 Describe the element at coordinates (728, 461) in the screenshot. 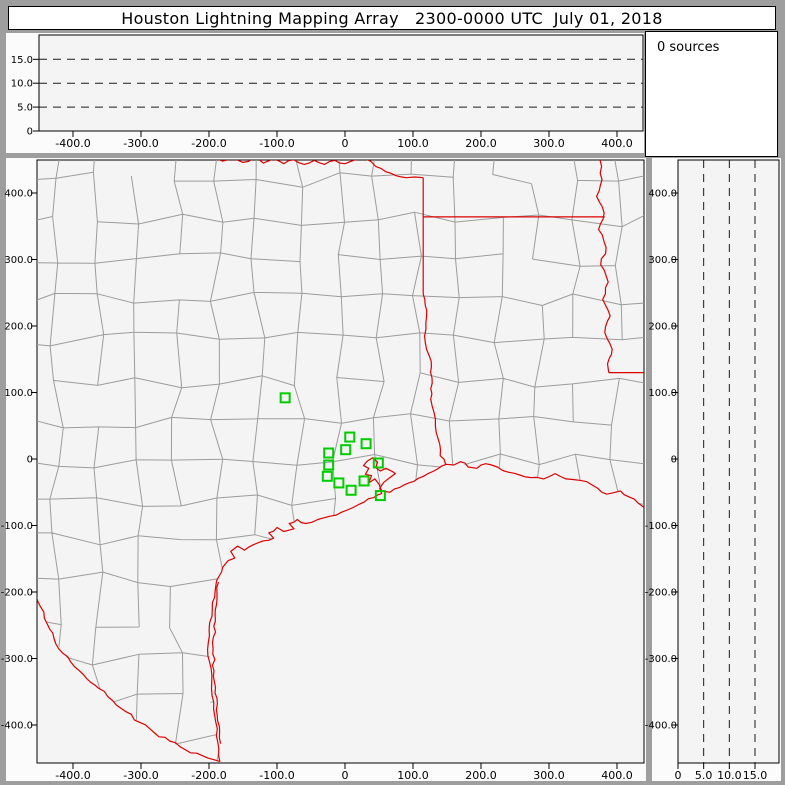

I see `alt-ns-plot-area` at that location.